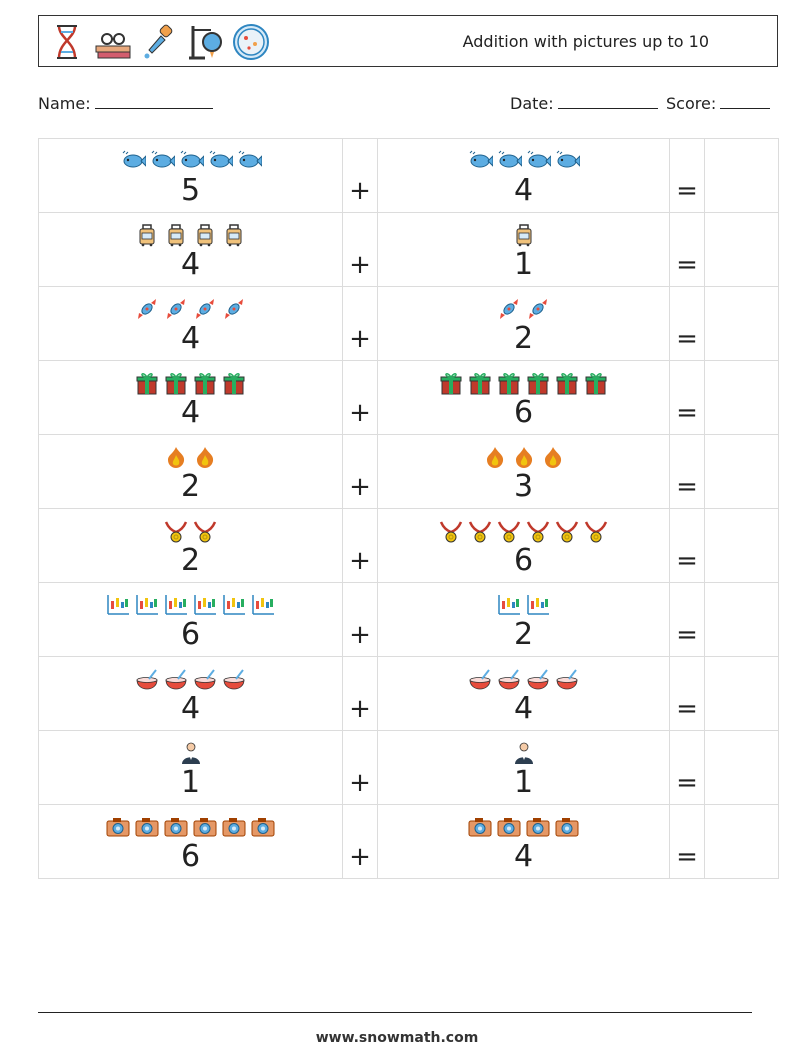 The height and width of the screenshot is (1053, 794). Describe the element at coordinates (67, 42) in the screenshot. I see `dna-icon` at that location.